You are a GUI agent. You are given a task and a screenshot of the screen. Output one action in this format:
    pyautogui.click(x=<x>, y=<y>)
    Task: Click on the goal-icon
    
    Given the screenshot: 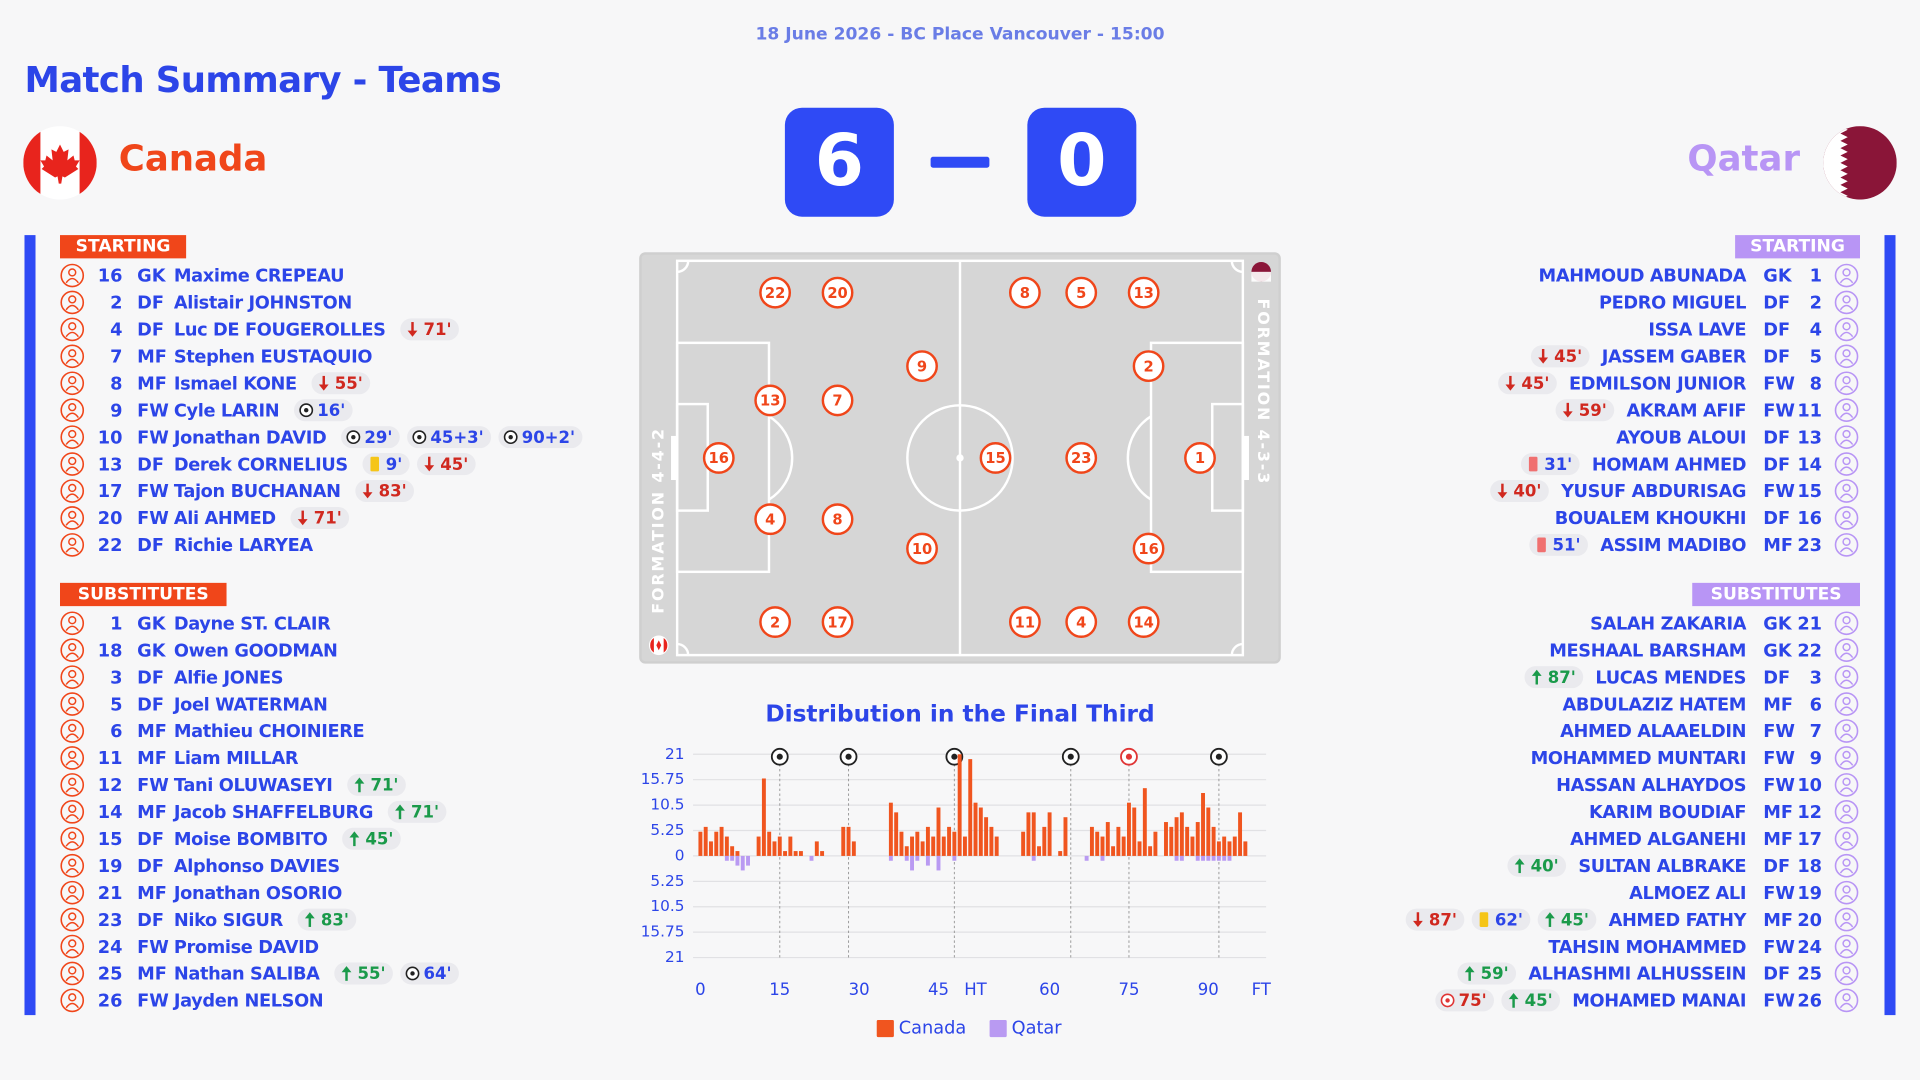 What is the action you would take?
    pyautogui.click(x=419, y=437)
    